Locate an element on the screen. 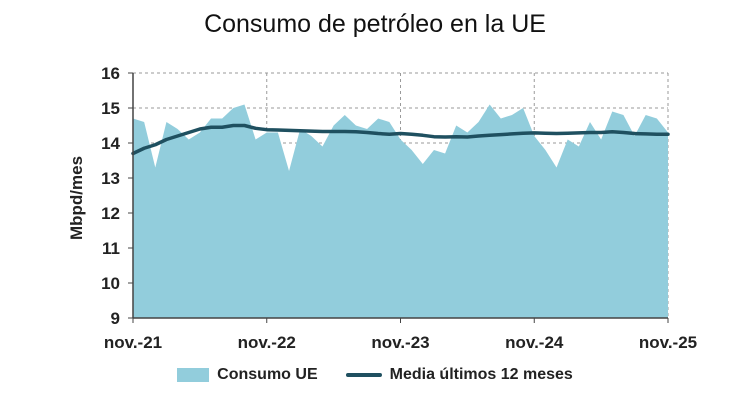 Image resolution: width=750 pixels, height=400 pixels. y-tick-label: 14 is located at coordinates (110, 143).